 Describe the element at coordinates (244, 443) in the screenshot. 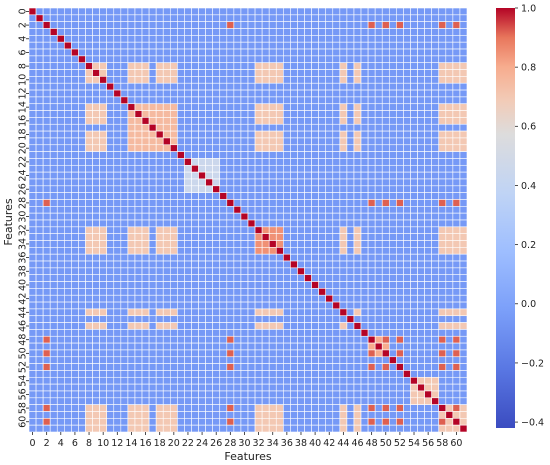

I see `x-tick-label: 30` at that location.